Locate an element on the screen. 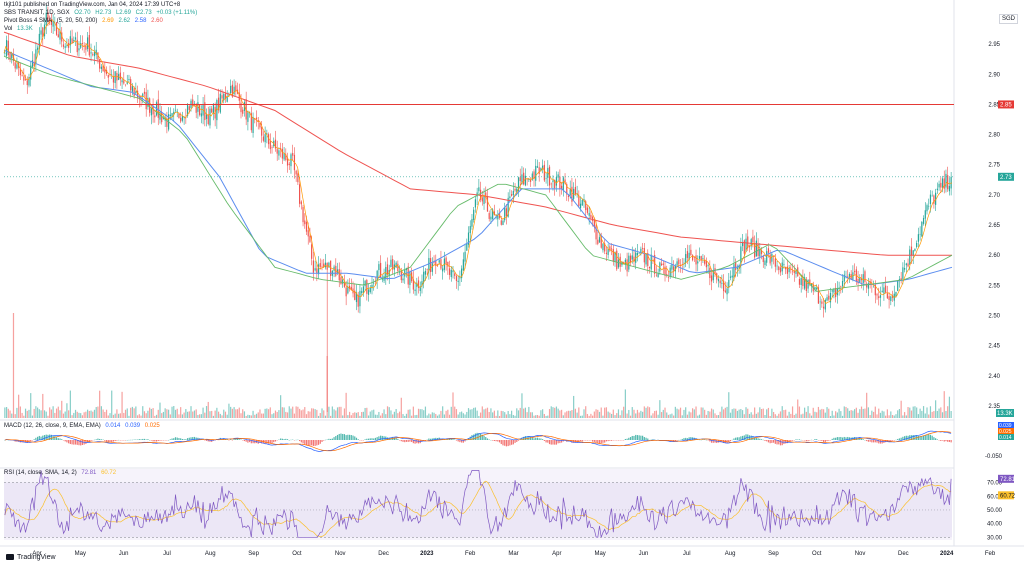  price-tick-label: 2.55 is located at coordinates (994, 286).